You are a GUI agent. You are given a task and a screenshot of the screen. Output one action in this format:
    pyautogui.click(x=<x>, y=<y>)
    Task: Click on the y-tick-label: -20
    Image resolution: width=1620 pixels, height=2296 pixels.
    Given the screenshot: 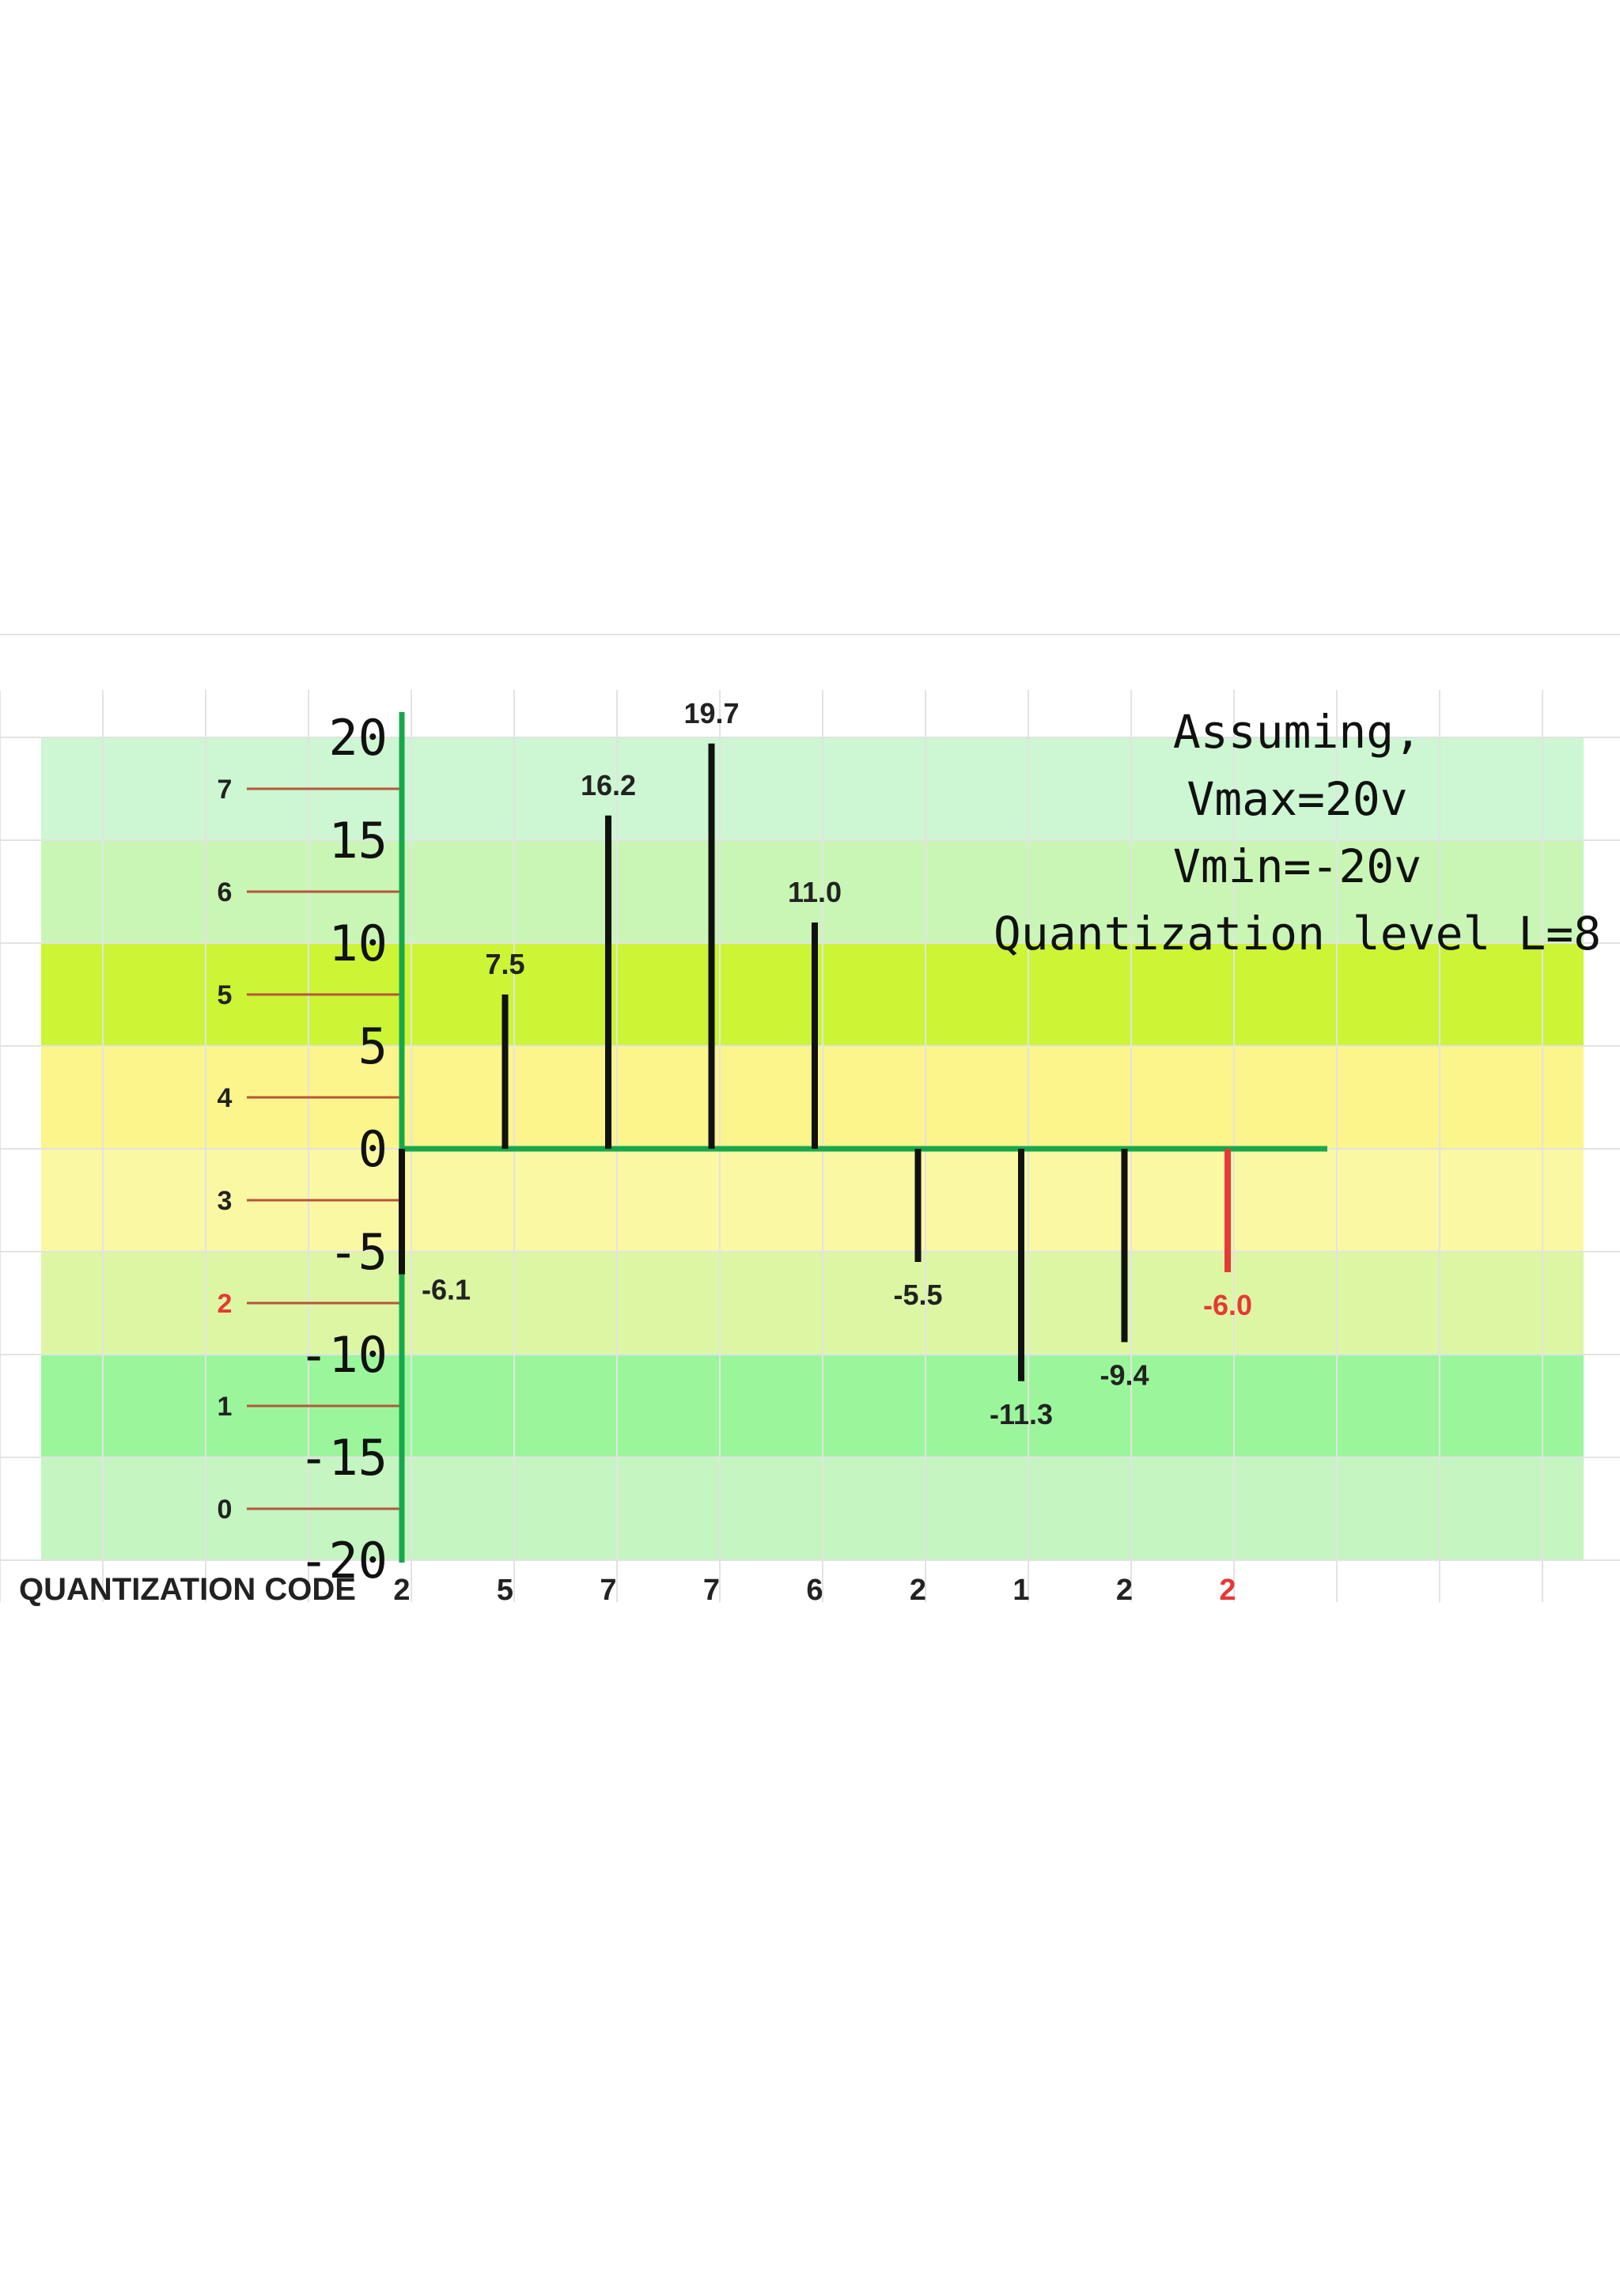 What is the action you would take?
    pyautogui.click(x=343, y=1560)
    